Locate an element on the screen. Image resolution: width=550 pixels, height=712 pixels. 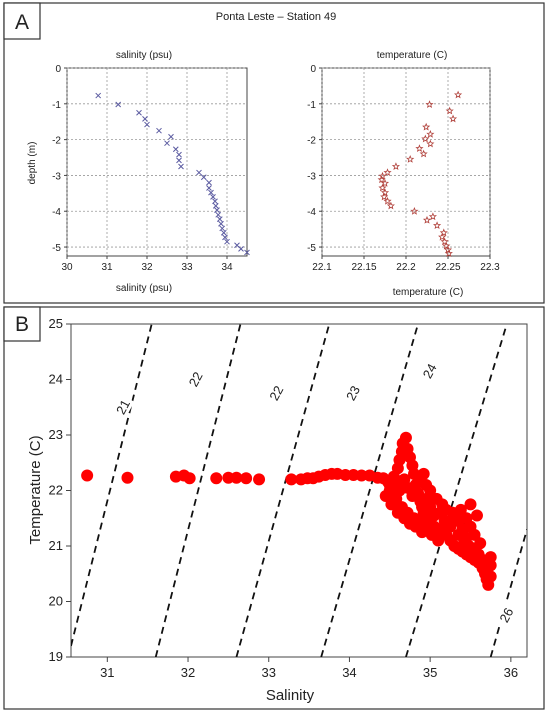
y-tick-label: -3 is located at coordinates (56, 176).